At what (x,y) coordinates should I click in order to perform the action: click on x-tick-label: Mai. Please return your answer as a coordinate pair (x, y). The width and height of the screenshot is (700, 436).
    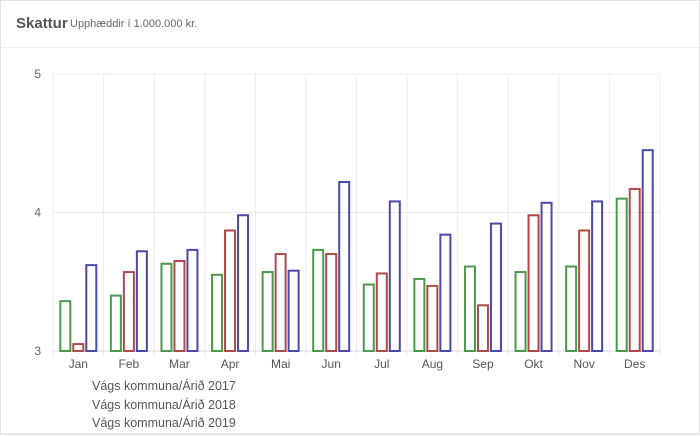
    Looking at the image, I should click on (280, 364).